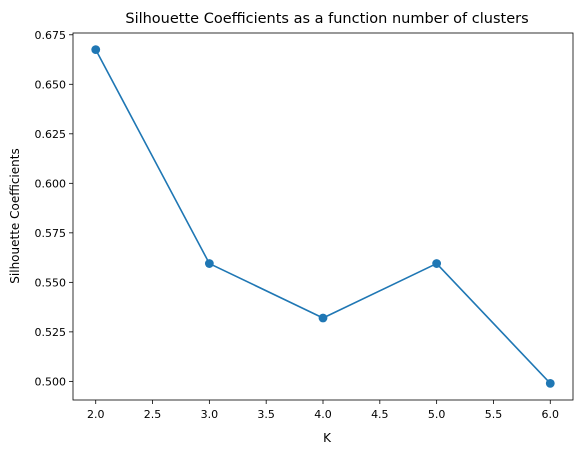 The image size is (584, 459). What do you see at coordinates (380, 414) in the screenshot?
I see `x-tick-label: 4.5` at bounding box center [380, 414].